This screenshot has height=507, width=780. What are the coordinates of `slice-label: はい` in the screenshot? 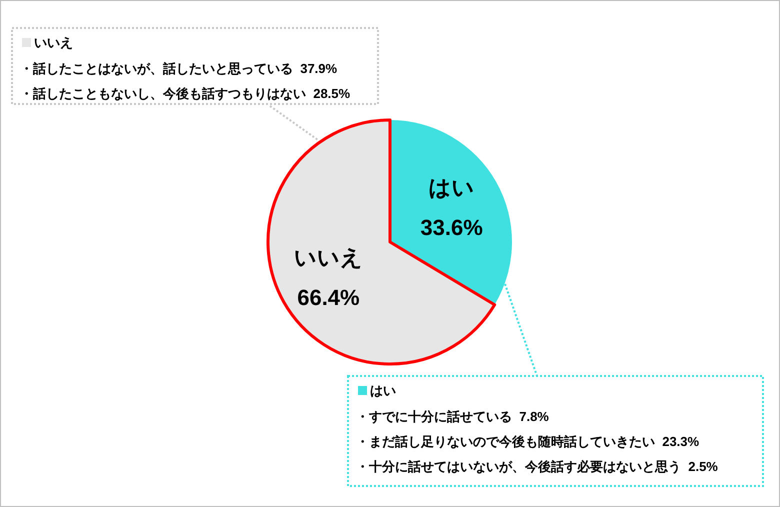 It's located at (451, 187).